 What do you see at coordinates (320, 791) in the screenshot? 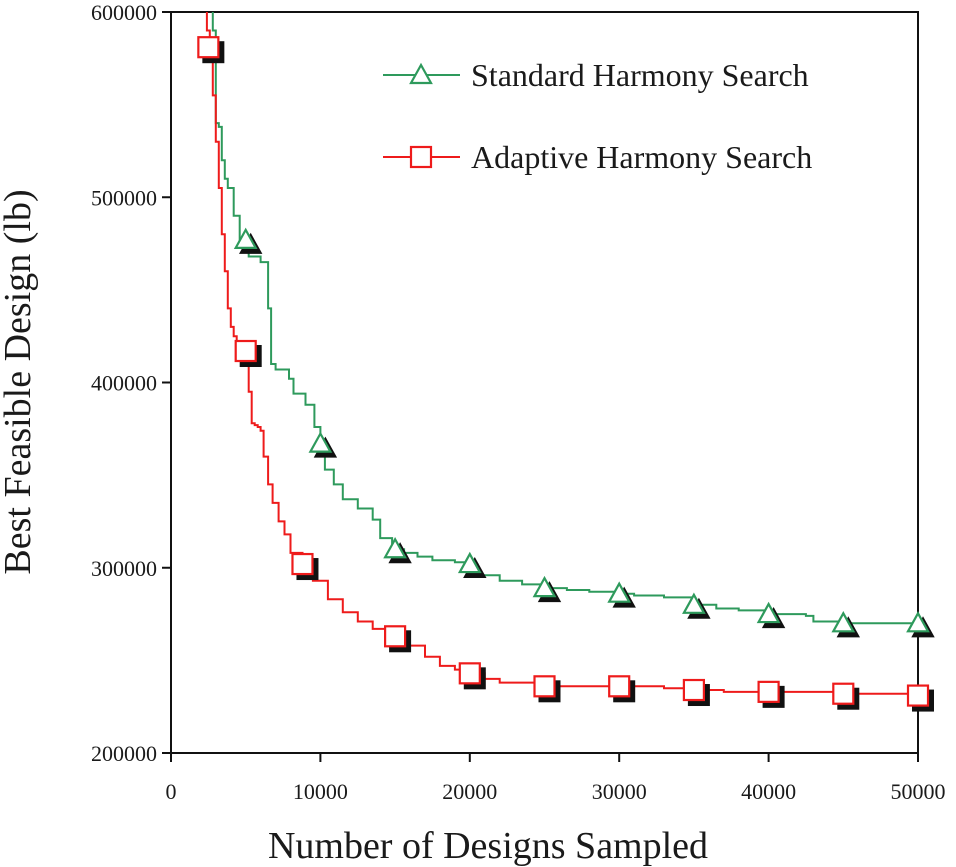
I see `x-tick-label: 10000` at bounding box center [320, 791].